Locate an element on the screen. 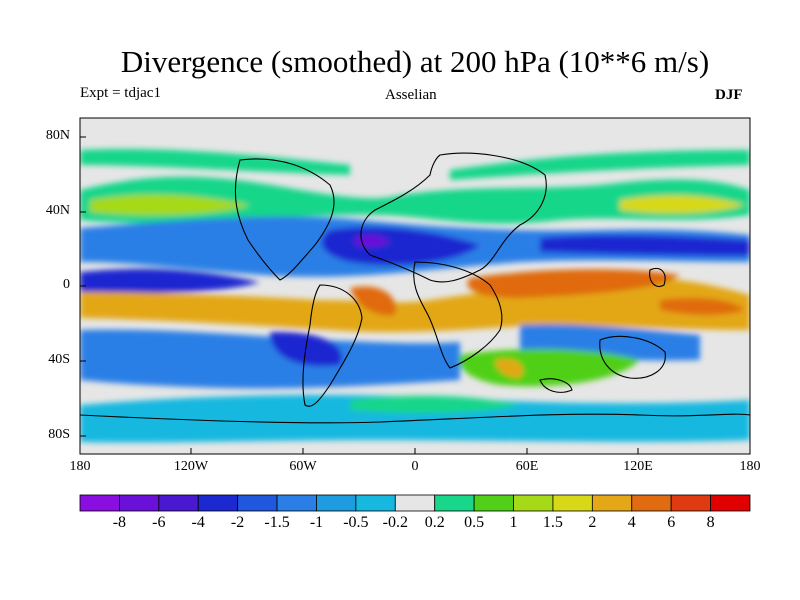 This screenshot has width=800, height=600. colorbar-label: 0.2 is located at coordinates (434, 522).